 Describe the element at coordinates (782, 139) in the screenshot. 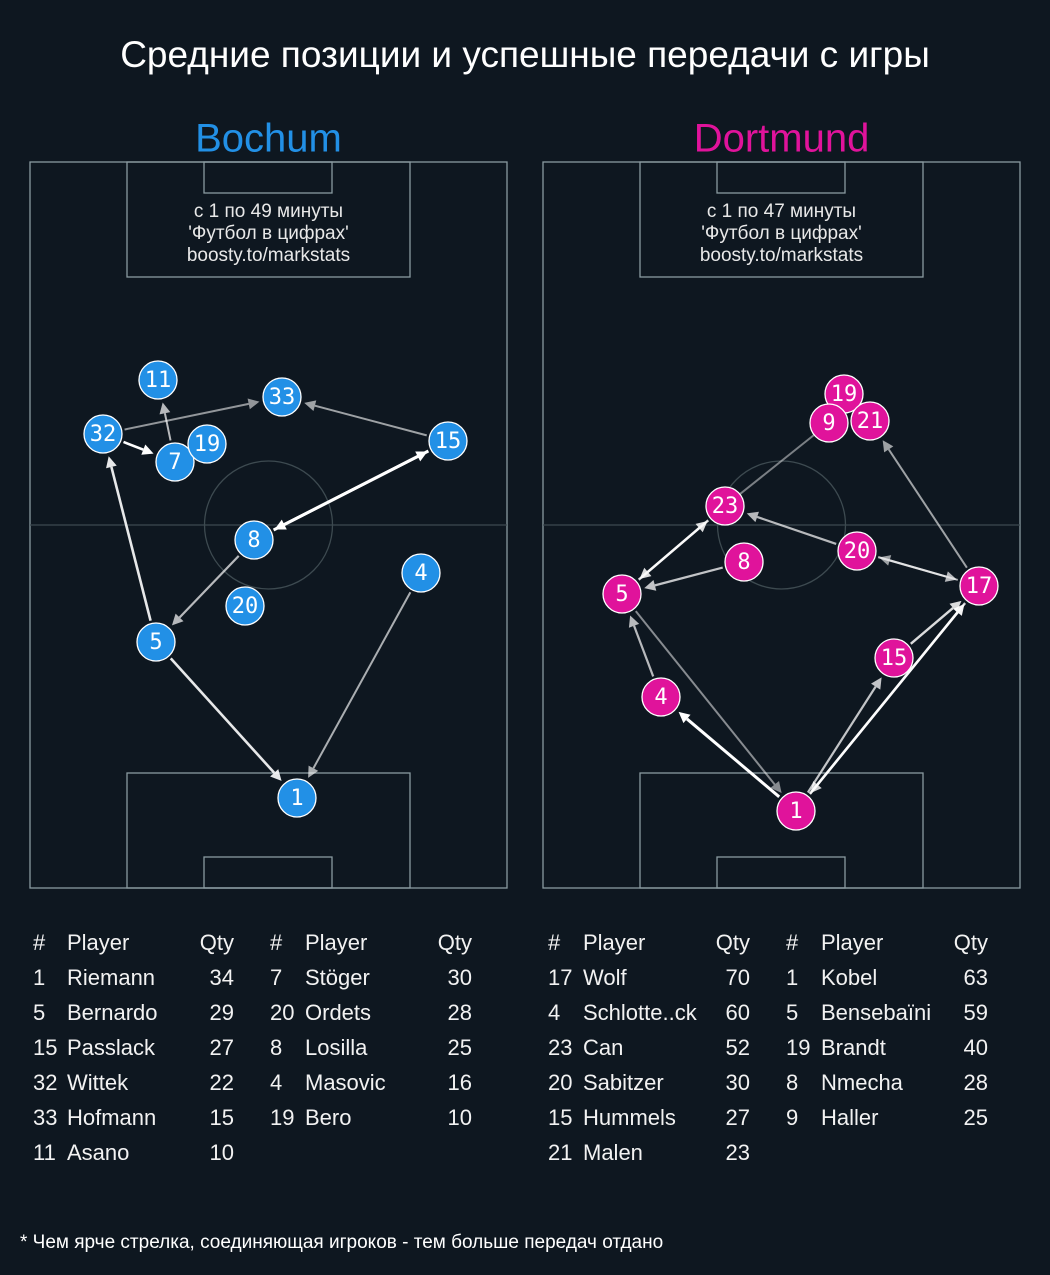

I see `team-name: Dortmund` at that location.